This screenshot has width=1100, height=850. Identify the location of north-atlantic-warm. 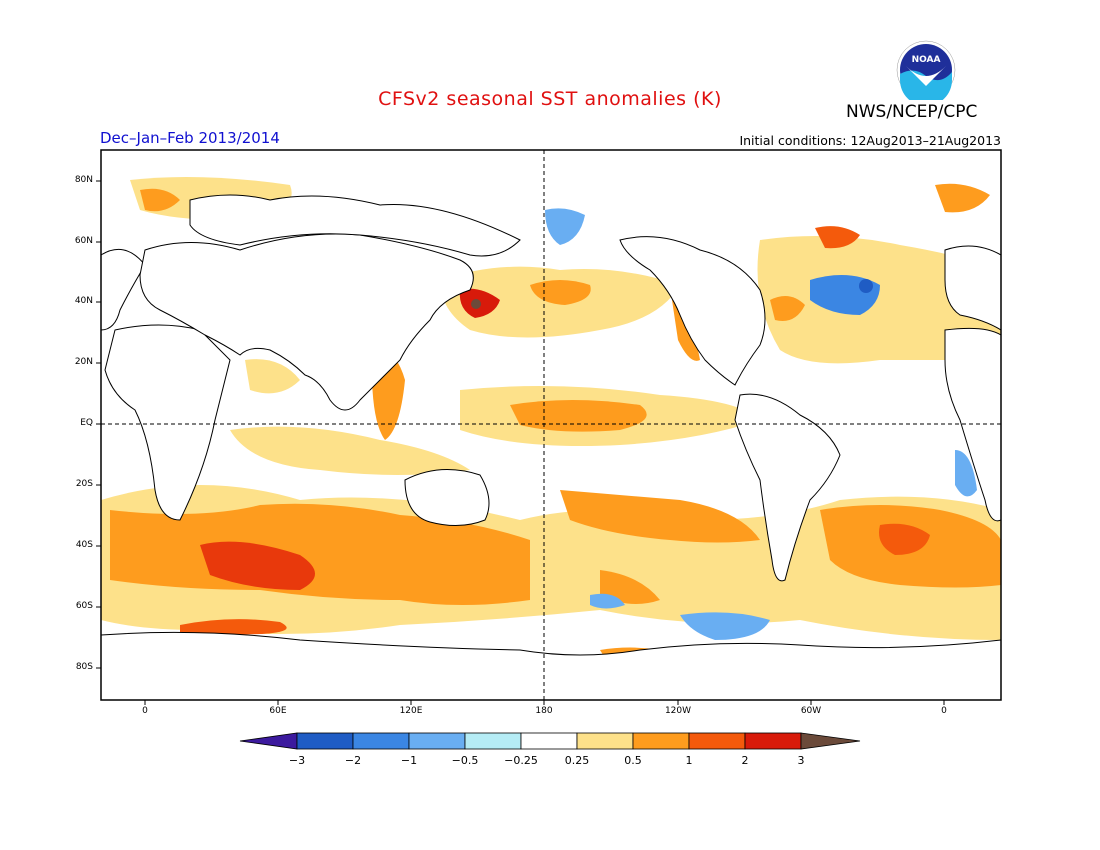
(879, 300).